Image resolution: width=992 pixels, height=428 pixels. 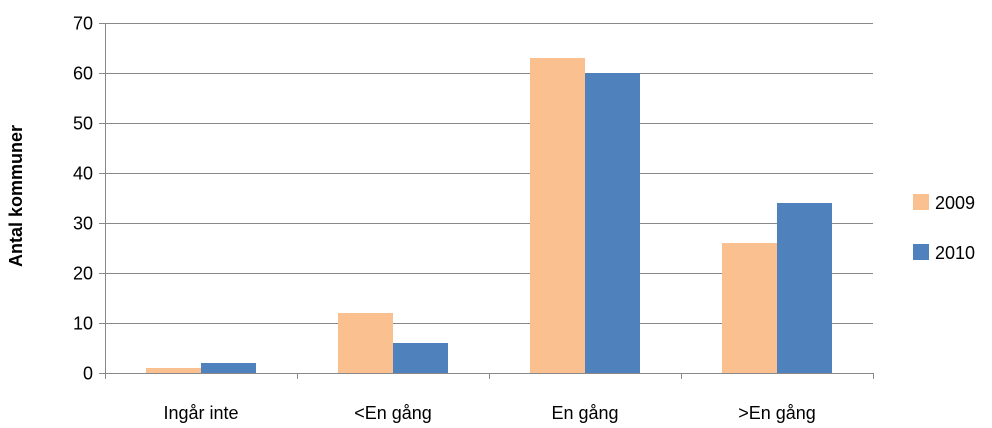 I want to click on legend-swatch-2009, so click(x=921, y=202).